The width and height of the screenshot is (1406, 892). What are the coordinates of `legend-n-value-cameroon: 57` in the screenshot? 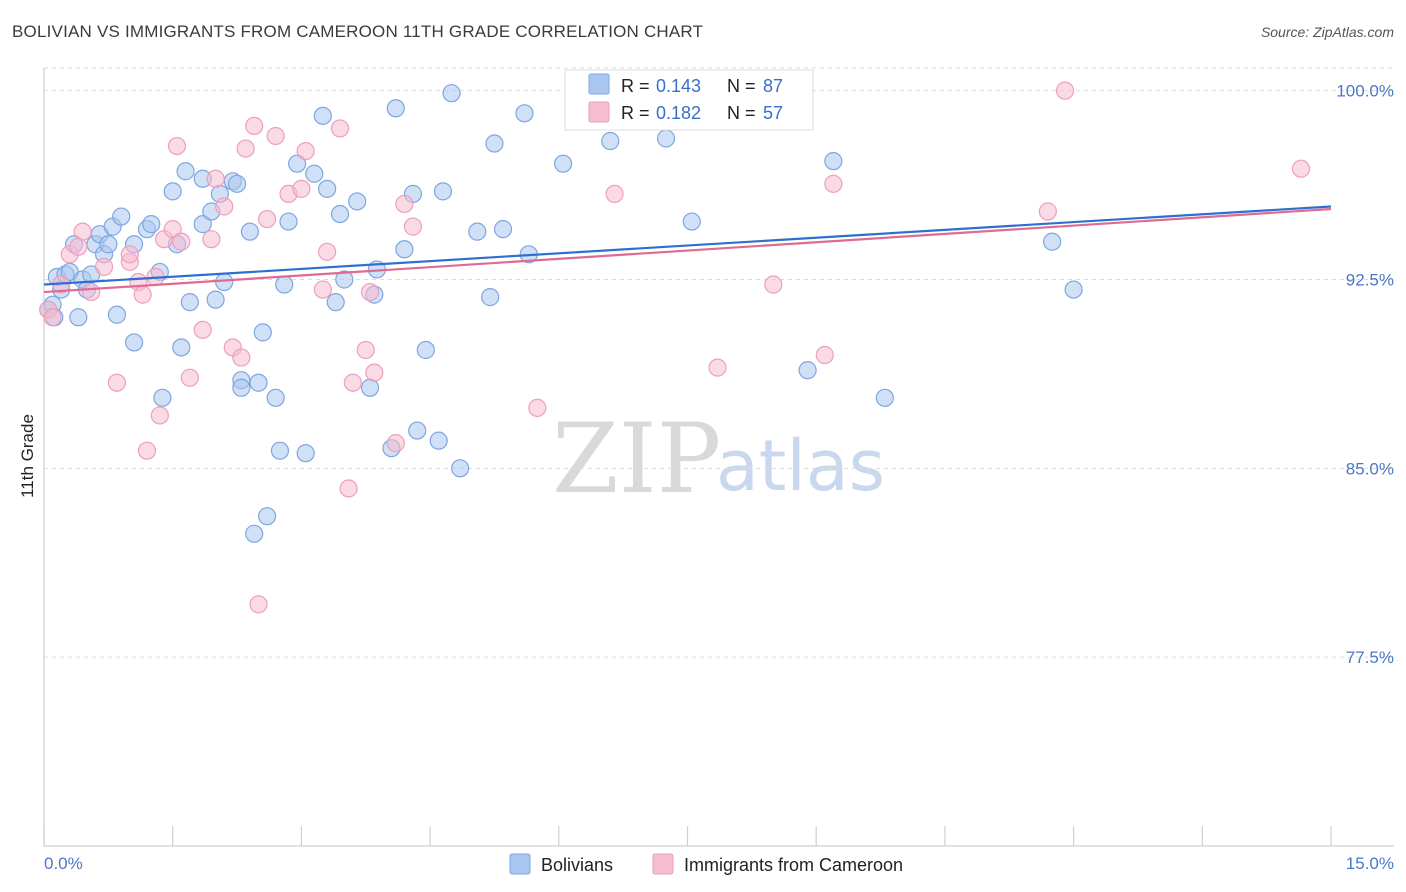 It's located at (773, 113).